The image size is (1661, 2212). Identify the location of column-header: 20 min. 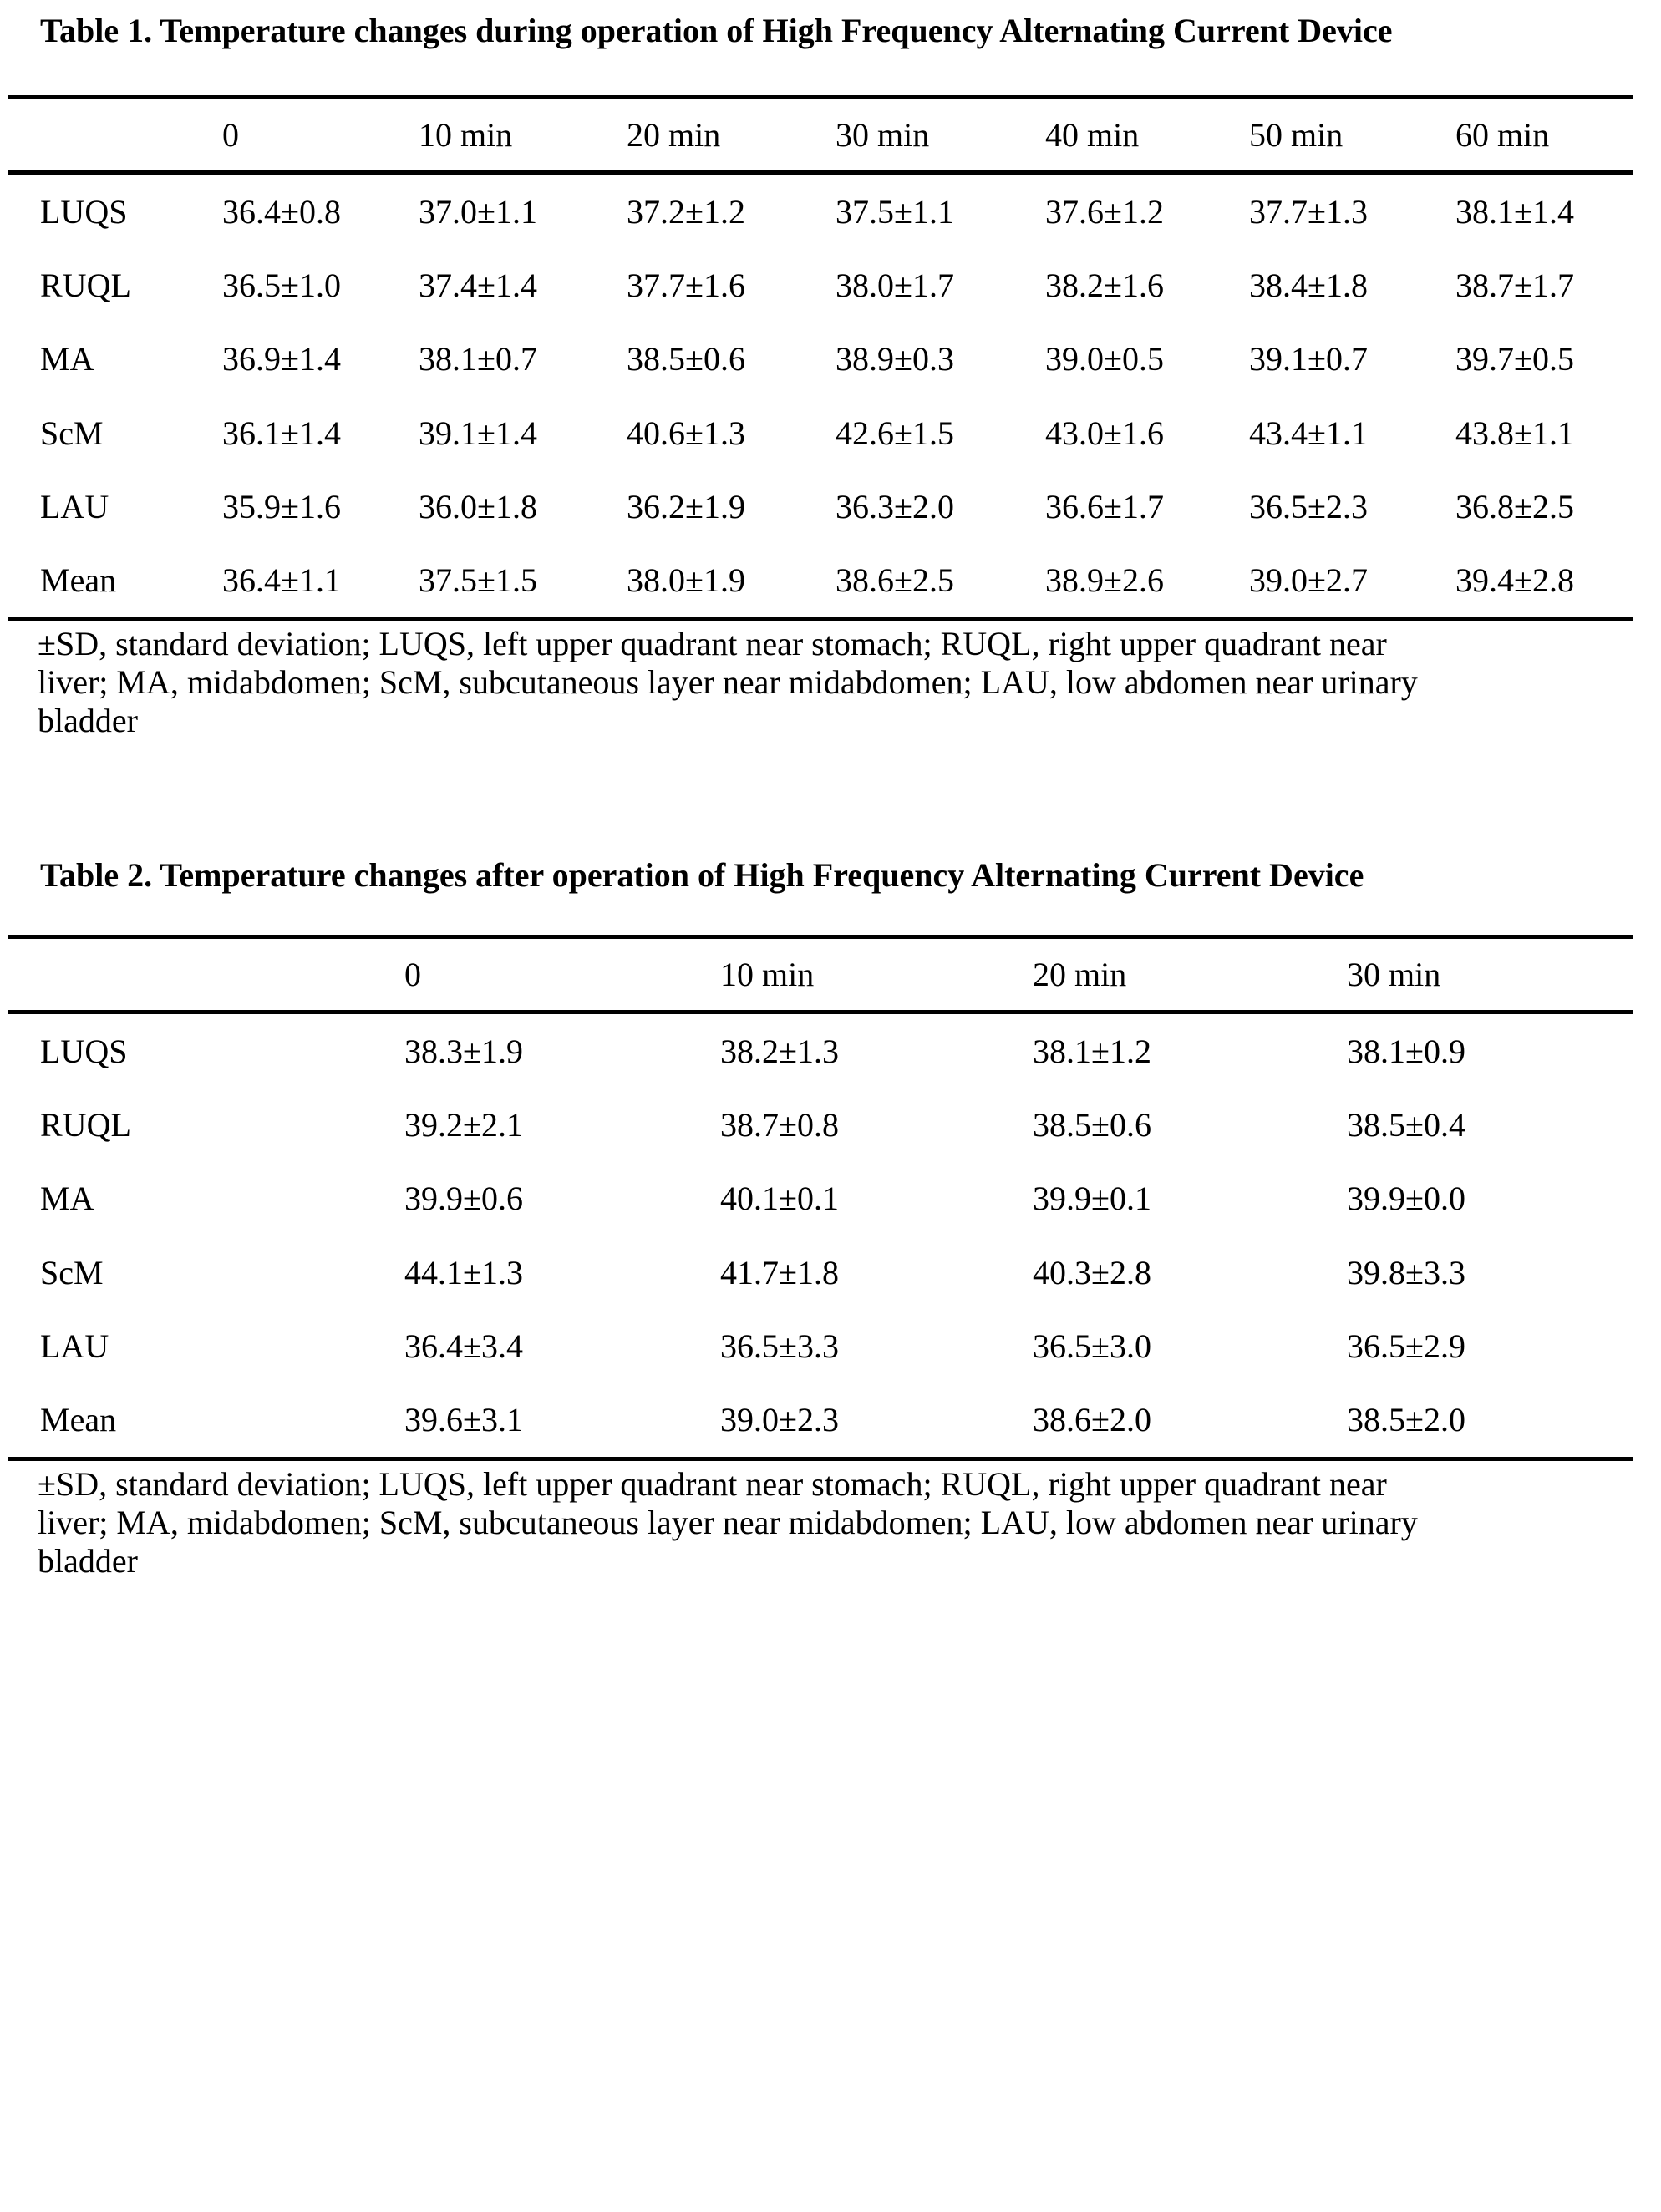
(674, 135).